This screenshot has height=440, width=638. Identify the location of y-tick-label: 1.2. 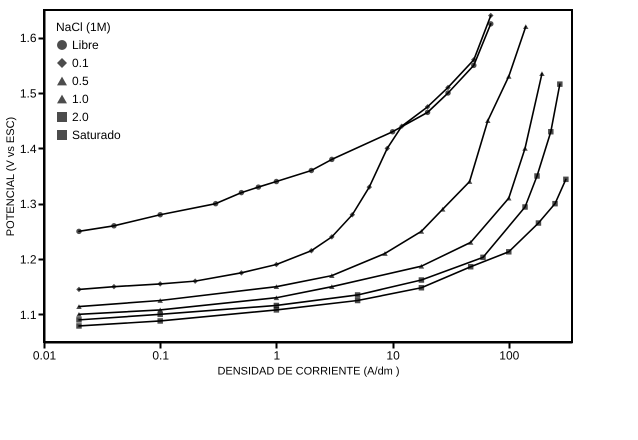
(28, 259).